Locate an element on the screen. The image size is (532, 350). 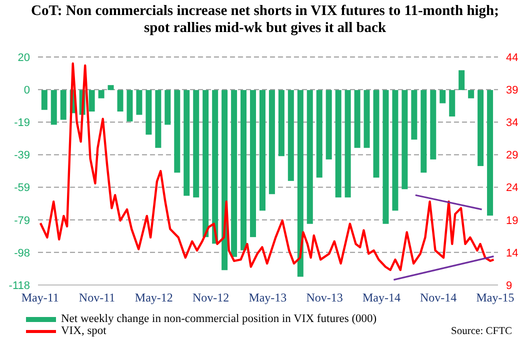
y-tick-label: -19 is located at coordinates (22, 123).